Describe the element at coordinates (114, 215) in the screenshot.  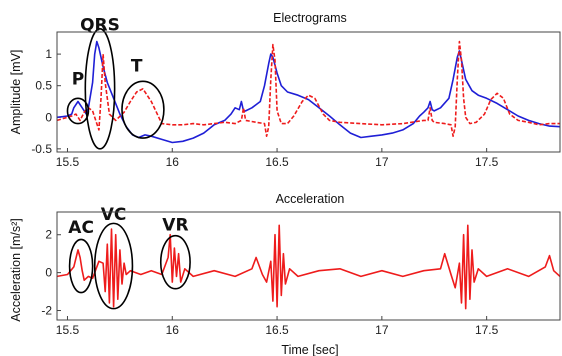
I see `annotation-label-vc: VC` at that location.